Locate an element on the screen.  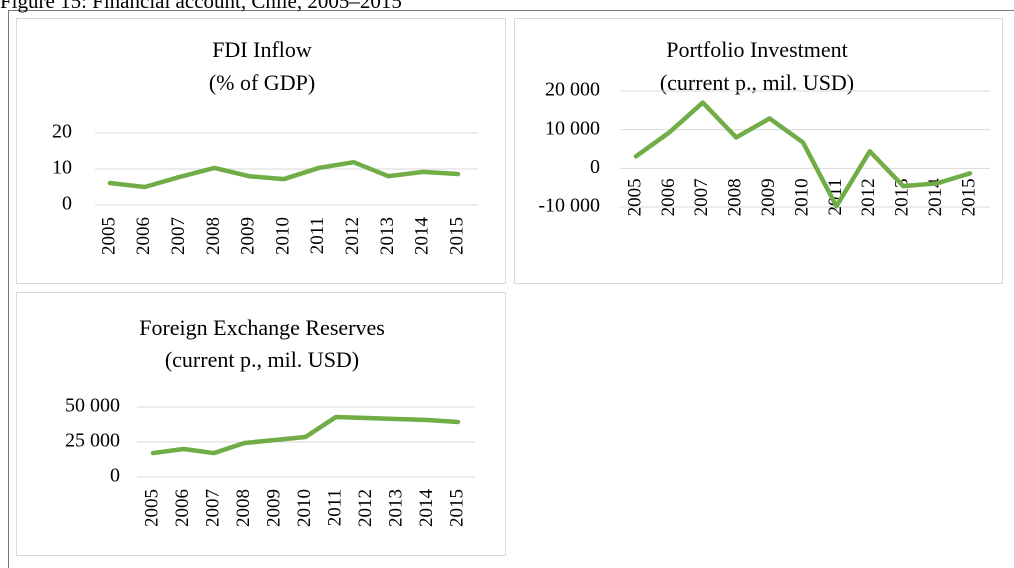
y-tick-label: -10 000 is located at coordinates (569, 206).